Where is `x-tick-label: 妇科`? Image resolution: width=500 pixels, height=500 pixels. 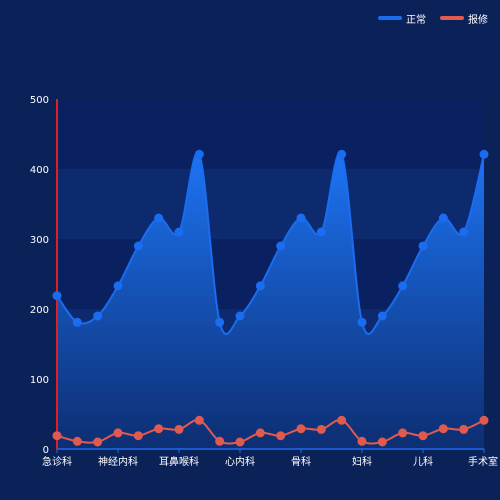 x-tick-label: 妇科 is located at coordinates (362, 461).